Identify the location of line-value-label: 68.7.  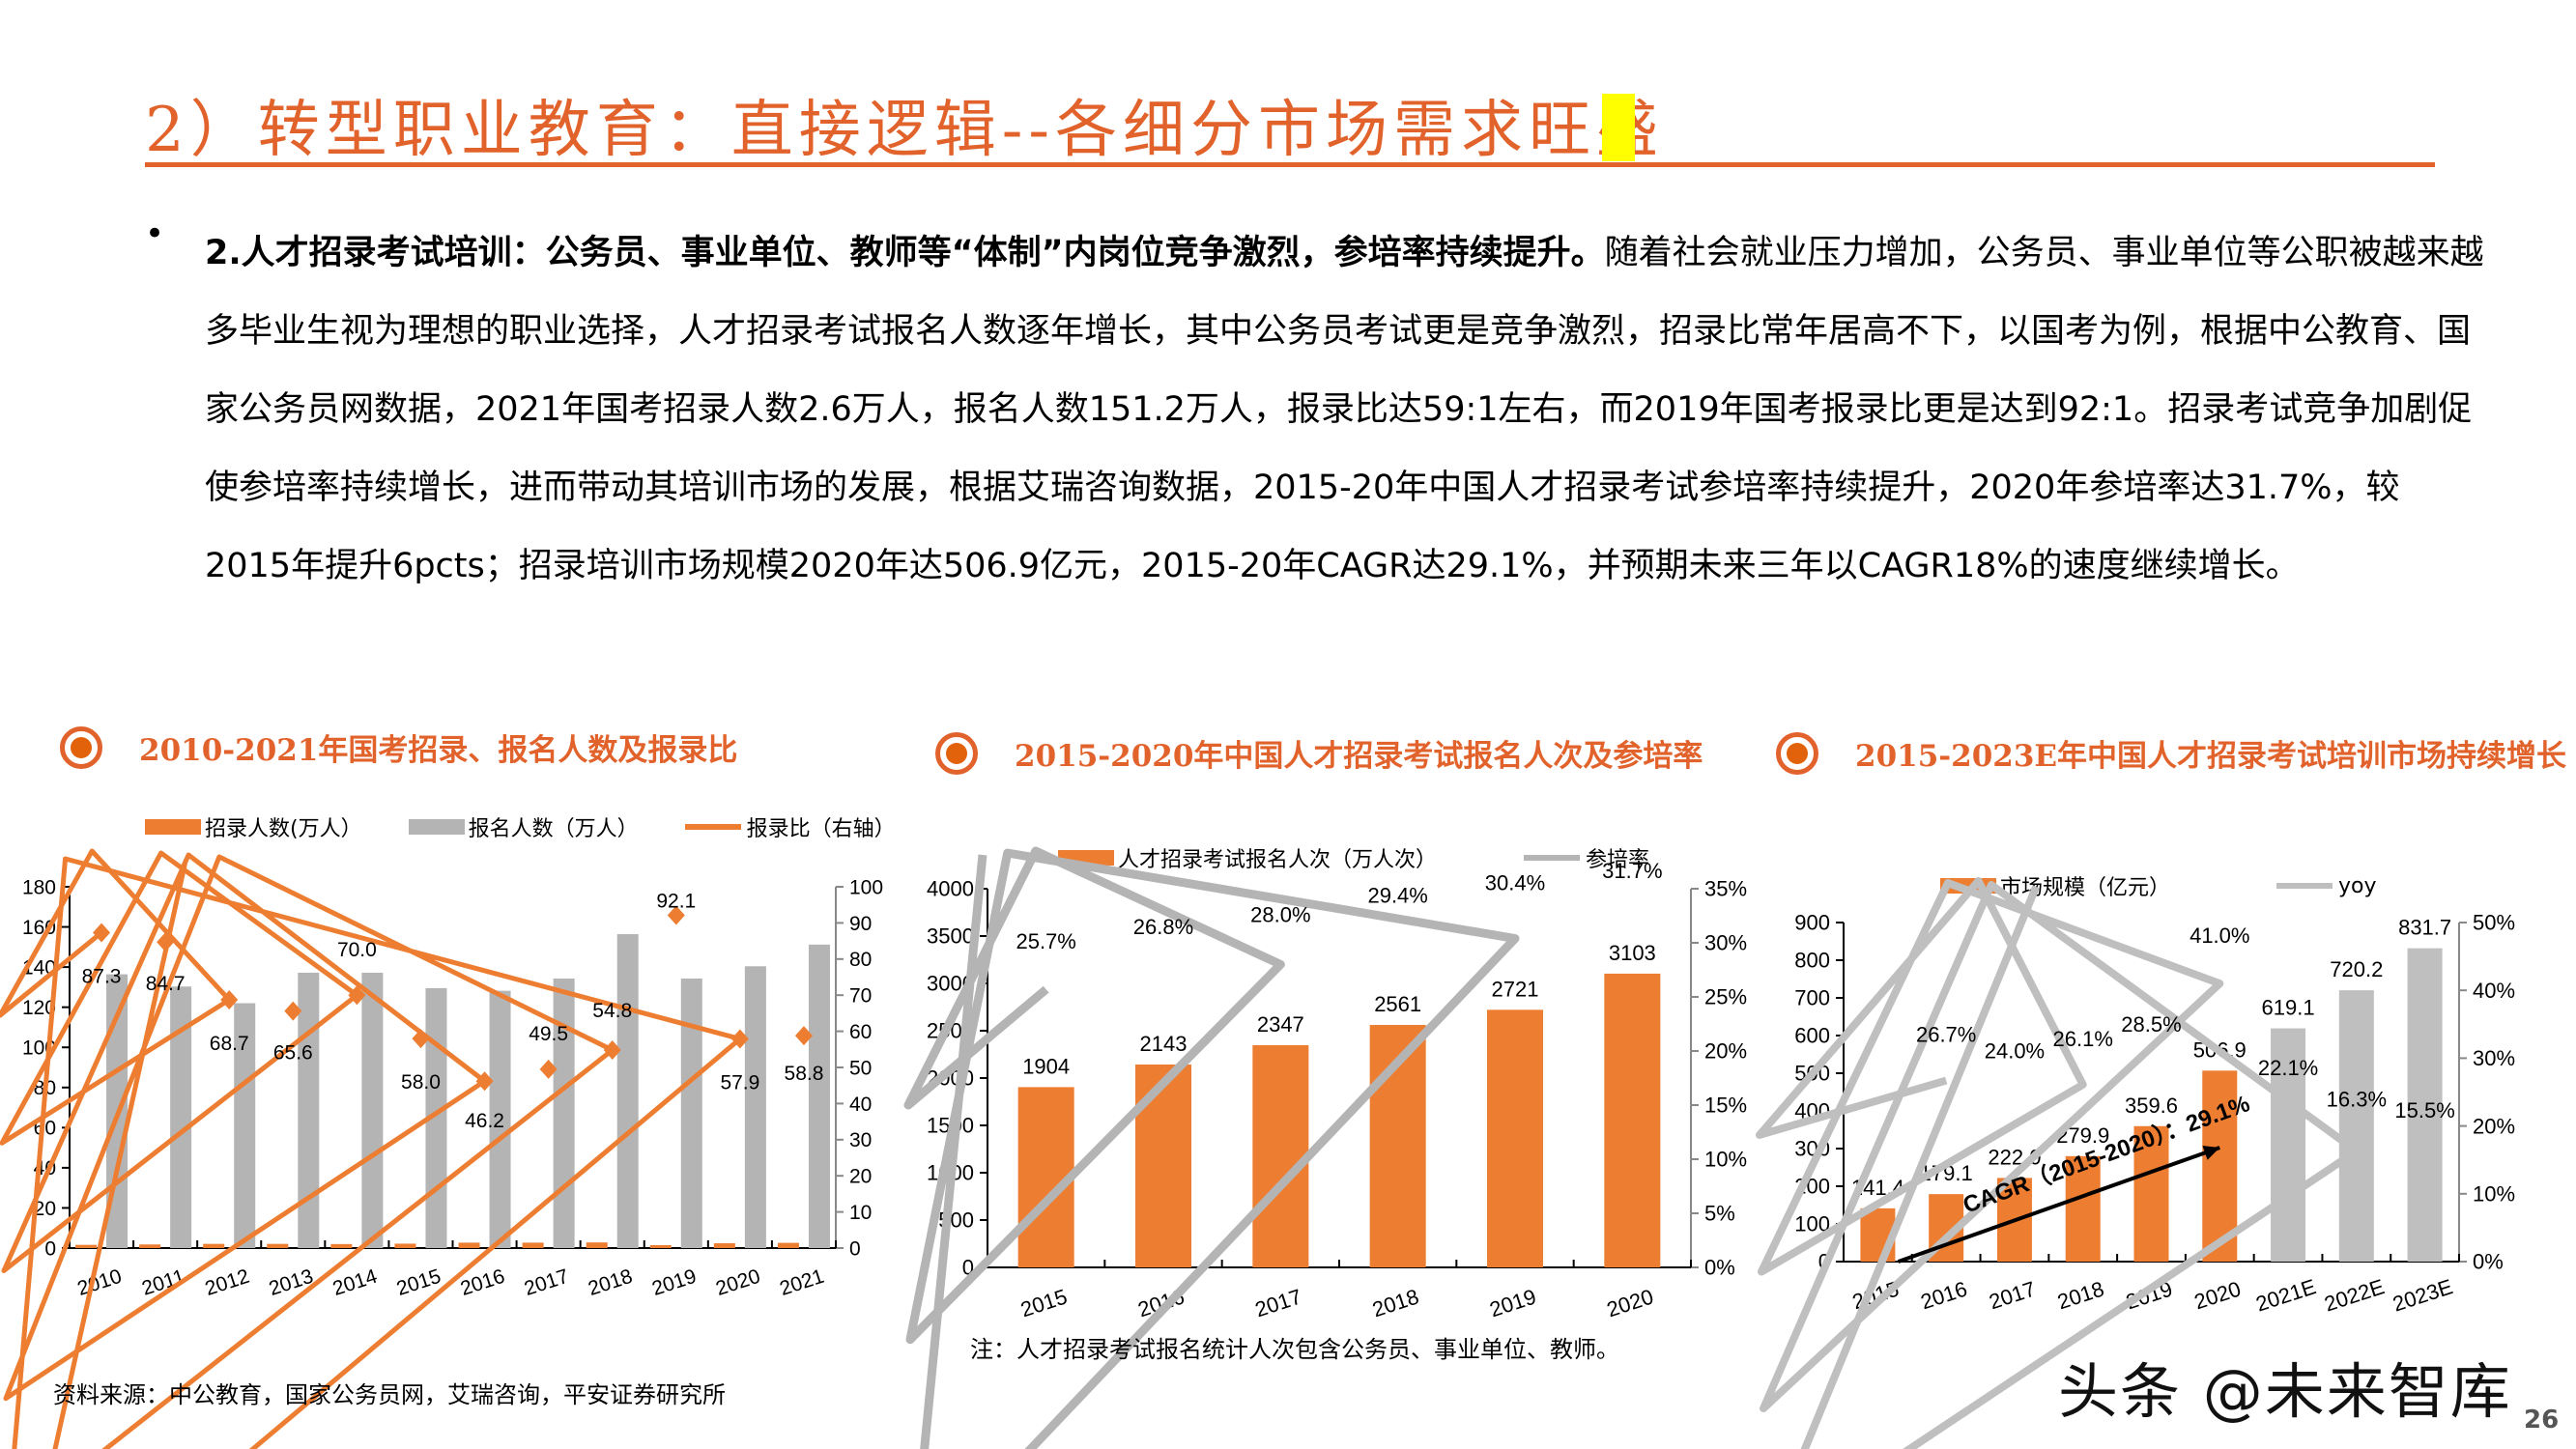
(230, 1044).